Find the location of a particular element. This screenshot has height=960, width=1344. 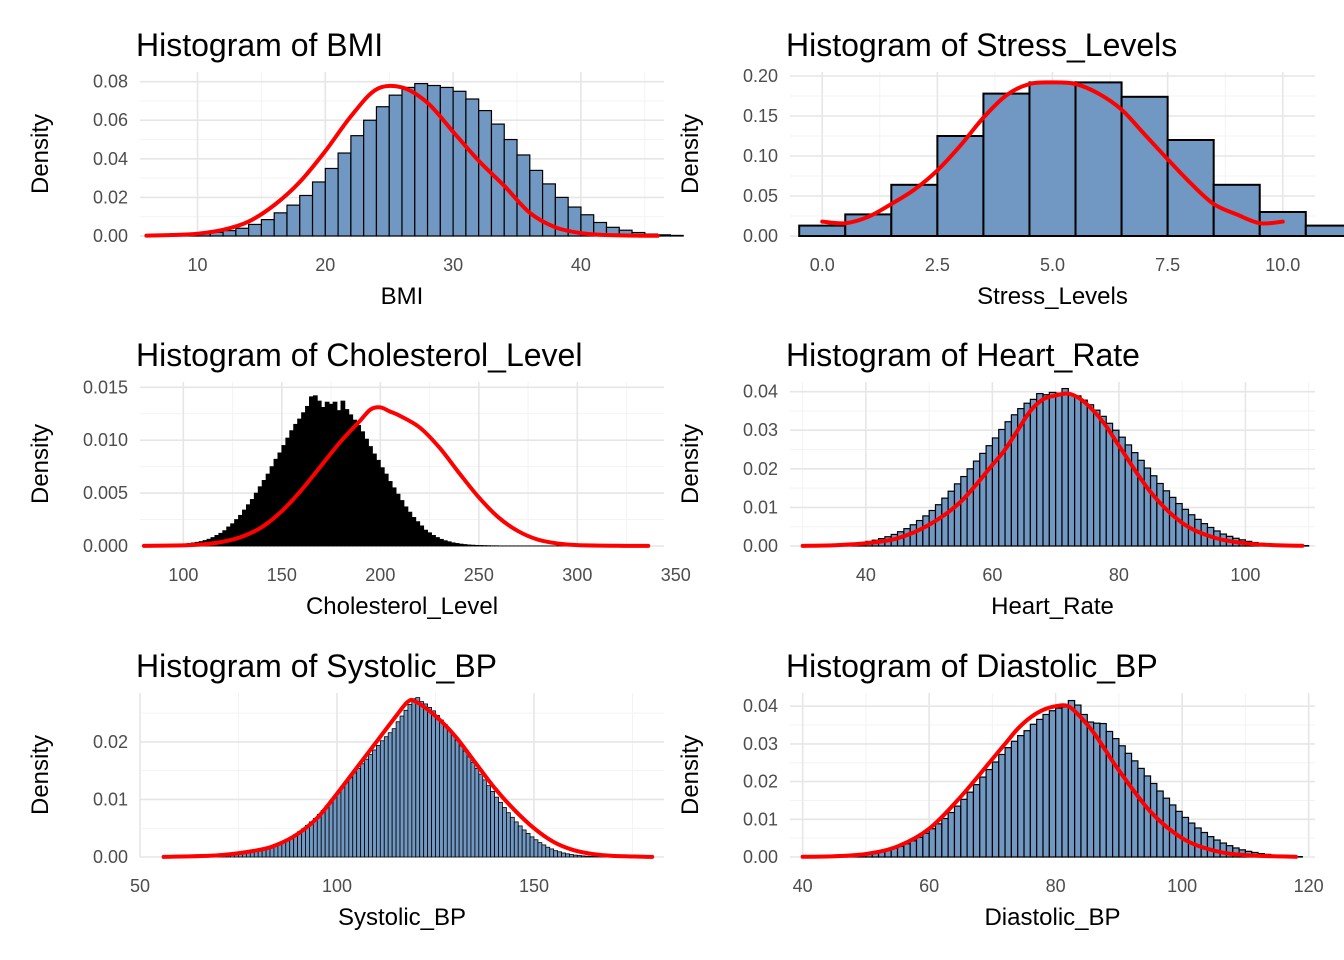

x-tick-label: 0.0 is located at coordinates (822, 265).